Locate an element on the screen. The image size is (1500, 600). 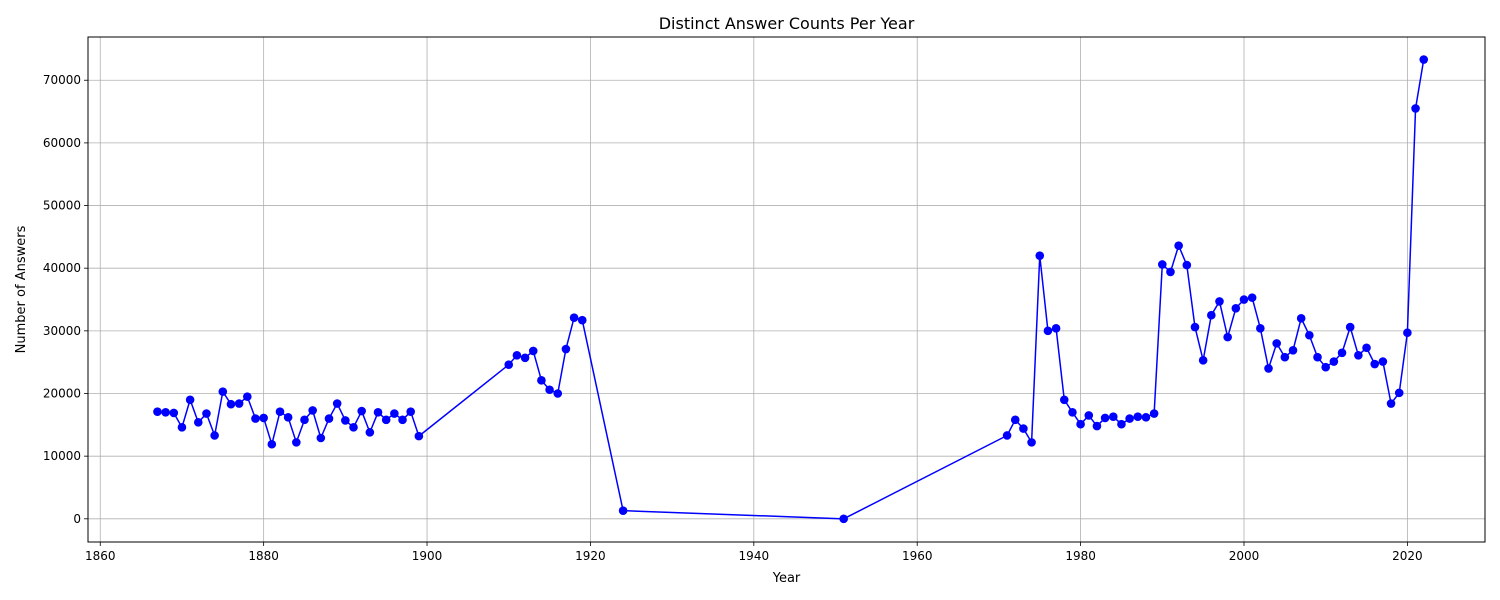
x-tick-label: 1860 is located at coordinates (100, 556).